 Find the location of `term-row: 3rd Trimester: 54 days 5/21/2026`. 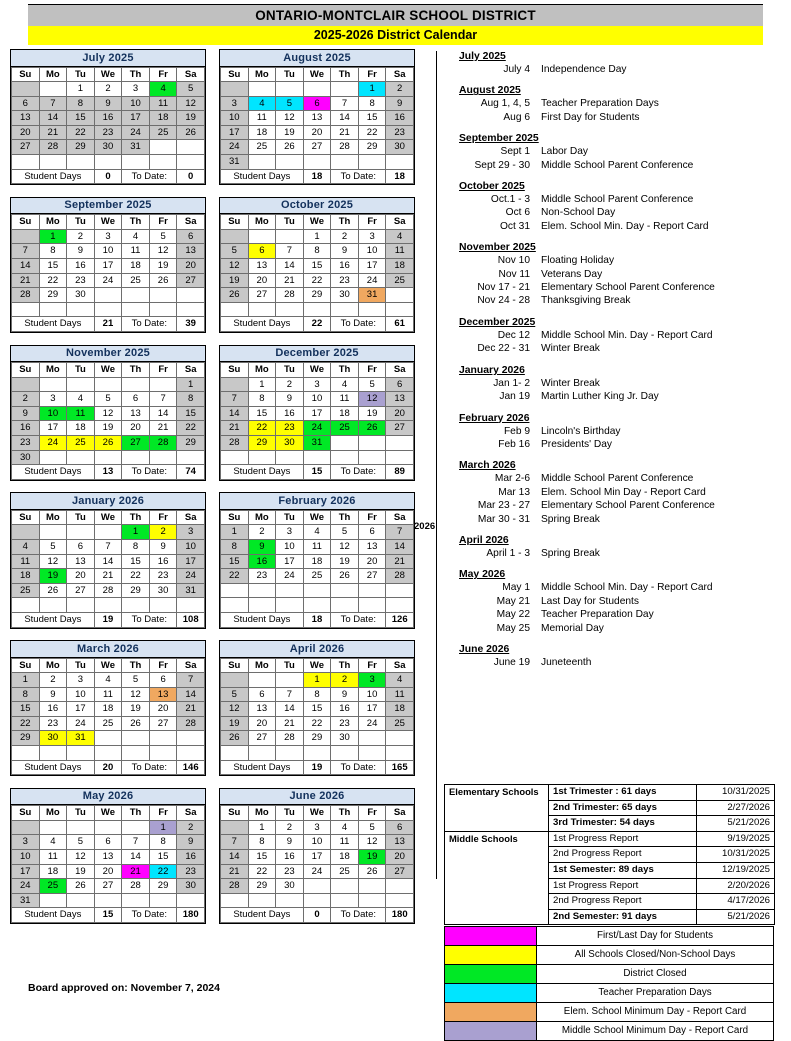

term-row: 3rd Trimester: 54 days 5/21/2026 is located at coordinates (610, 823).